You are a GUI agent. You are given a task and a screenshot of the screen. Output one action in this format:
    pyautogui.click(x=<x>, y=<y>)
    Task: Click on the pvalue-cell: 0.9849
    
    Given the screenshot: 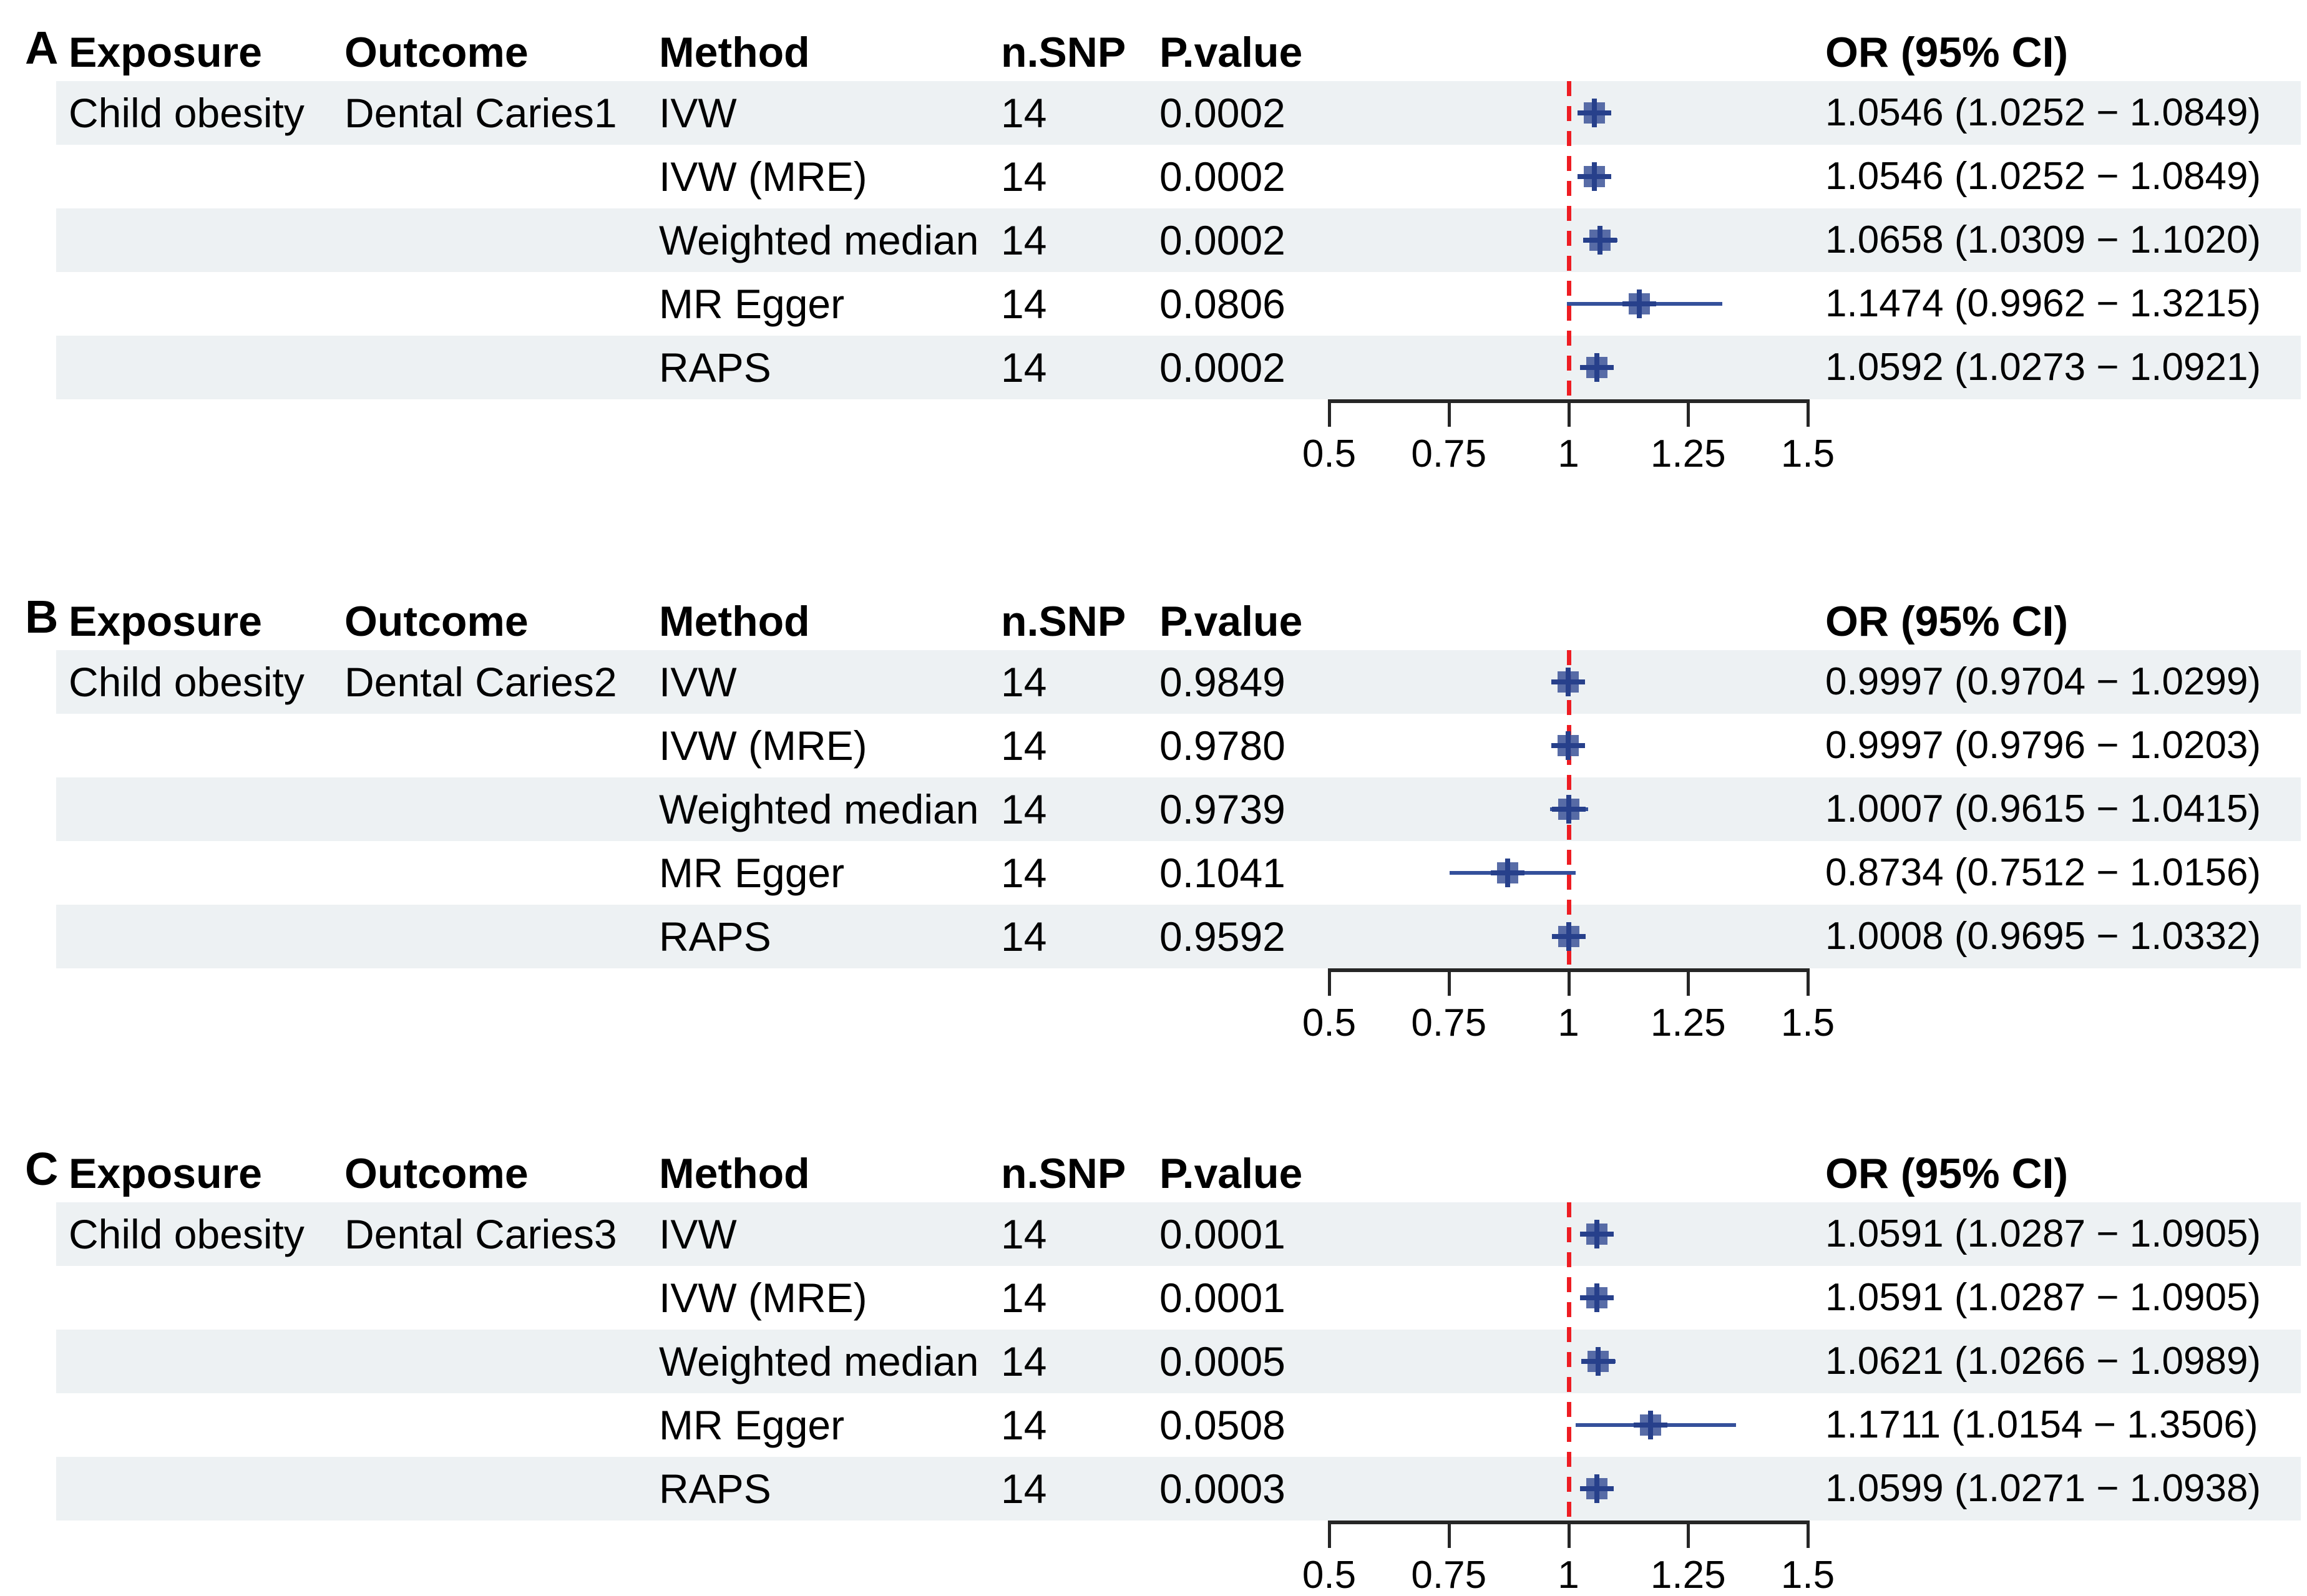 What is the action you would take?
    pyautogui.click(x=1222, y=682)
    